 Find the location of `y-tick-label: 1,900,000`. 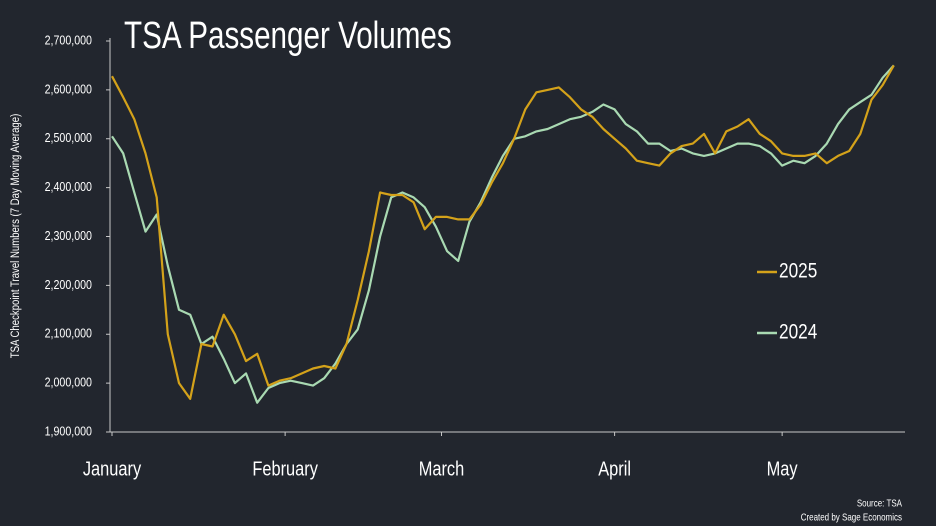

y-tick-label: 1,900,000 is located at coordinates (69, 430).